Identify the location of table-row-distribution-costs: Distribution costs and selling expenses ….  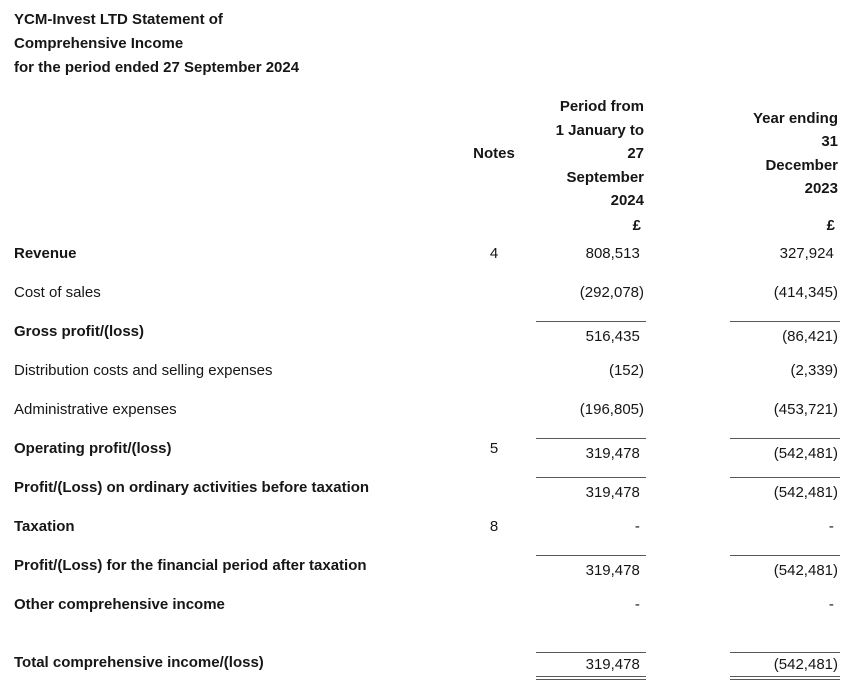
(420, 370).